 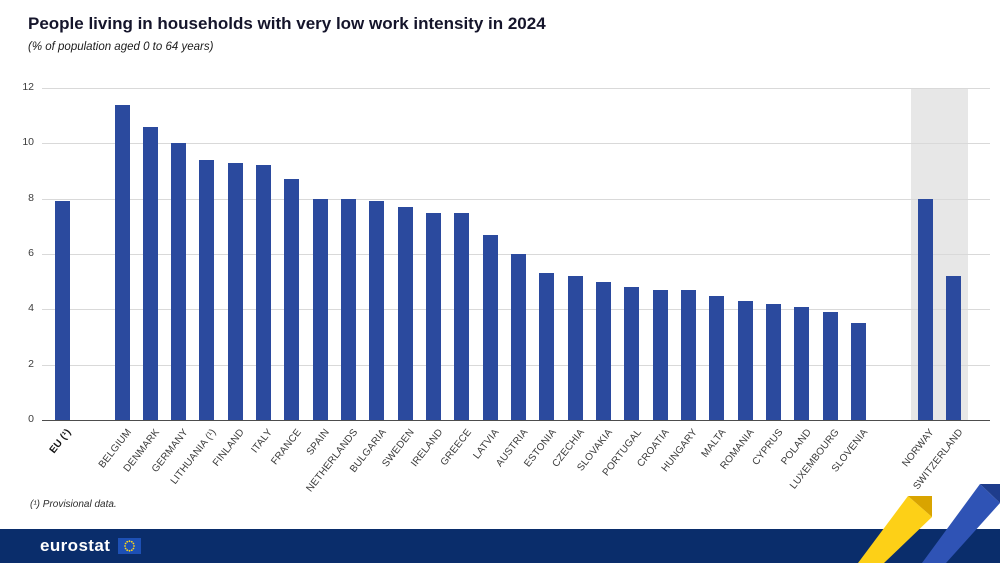 What do you see at coordinates (235, 291) in the screenshot?
I see `bar-finland` at bounding box center [235, 291].